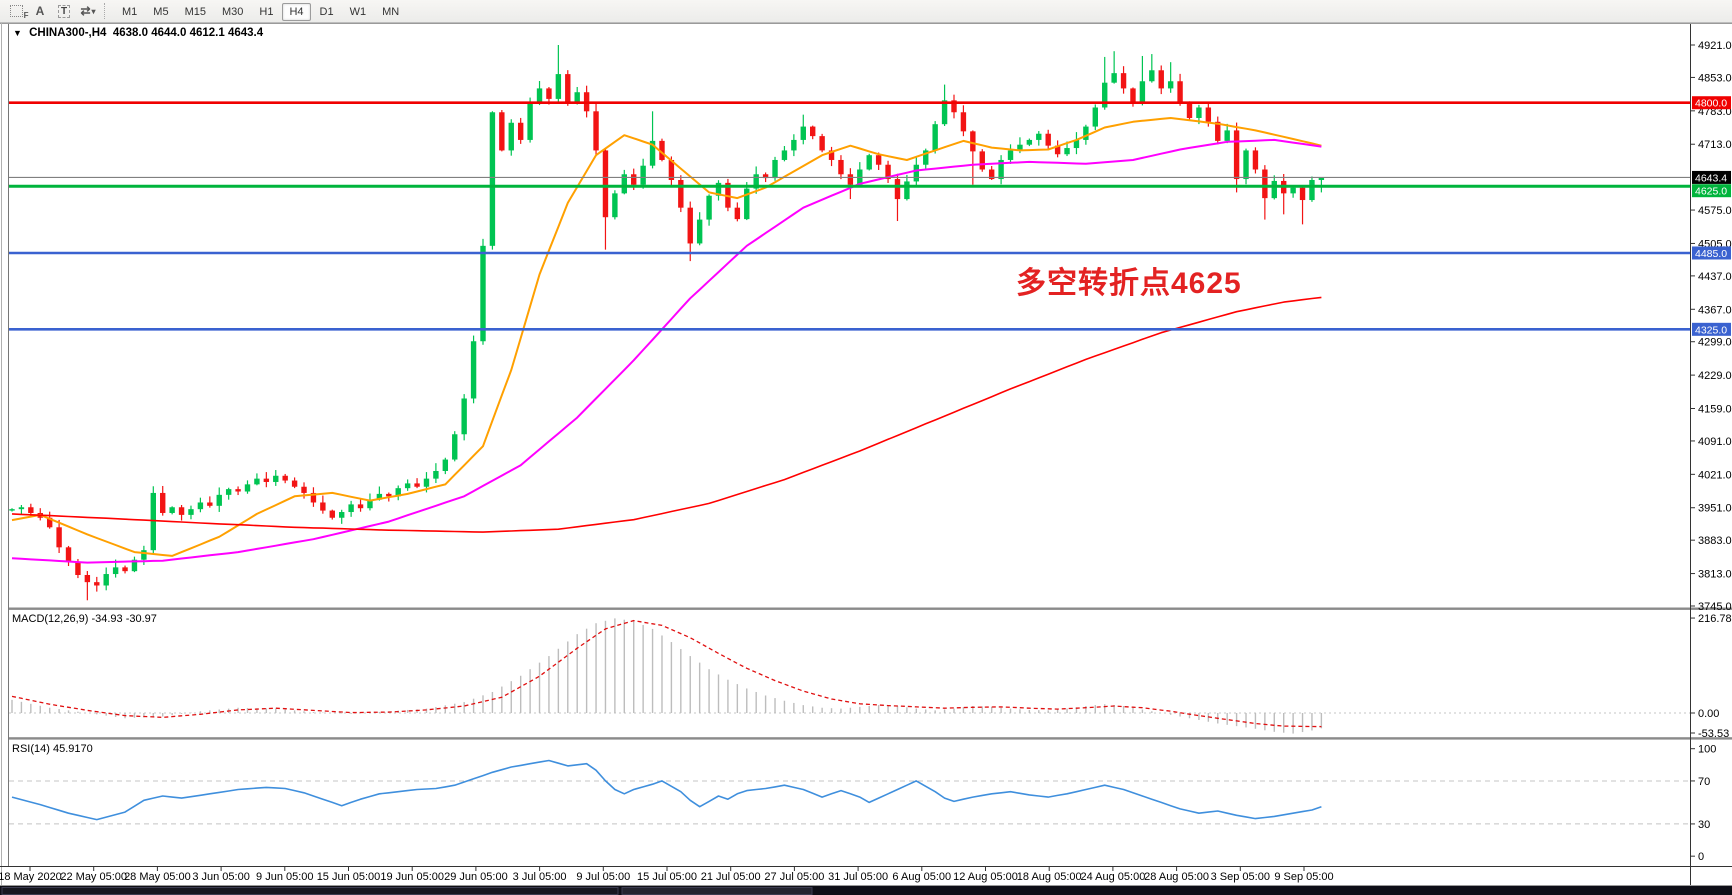 The image size is (1732, 895). I want to click on toolbar: F A T ⇄ ▾ M1 M5 M15 M30 H1 H4 D1 W1 MN, so click(866, 11).